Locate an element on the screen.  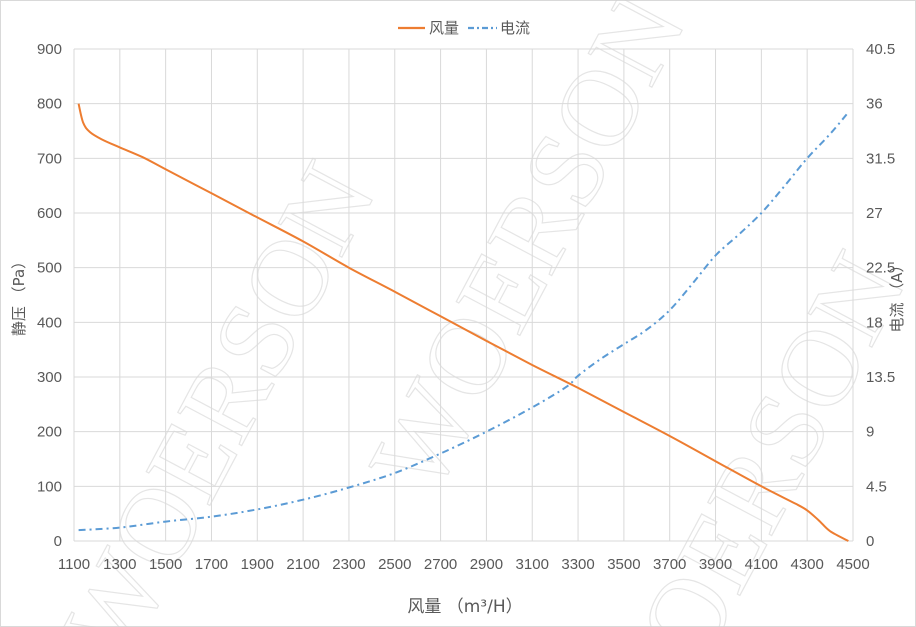
y-tick-label: 200 is located at coordinates (49, 432).